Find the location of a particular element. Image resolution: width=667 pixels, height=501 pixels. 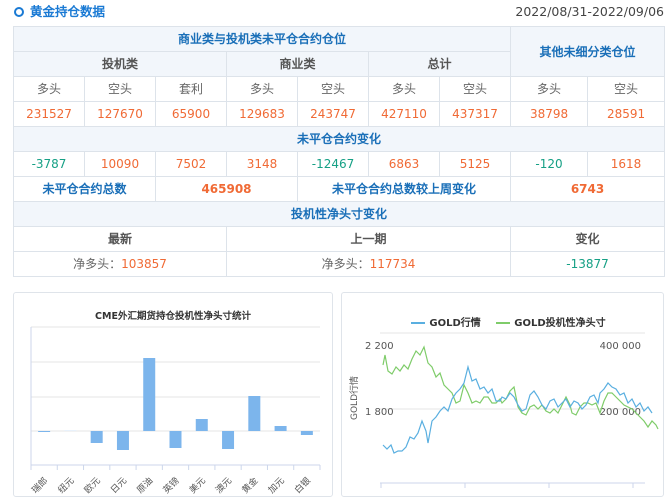

y-tick-left: 1 800 is located at coordinates (379, 412).